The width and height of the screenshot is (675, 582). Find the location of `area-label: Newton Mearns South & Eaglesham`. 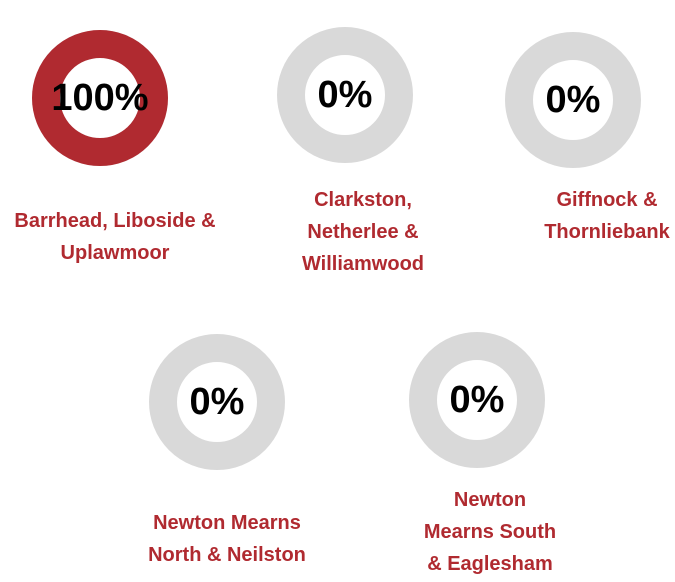

area-label: Newton Mearns South & Eaglesham is located at coordinates (490, 532).